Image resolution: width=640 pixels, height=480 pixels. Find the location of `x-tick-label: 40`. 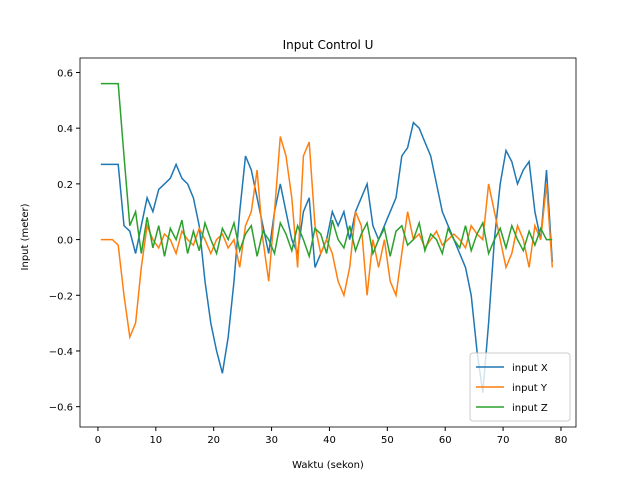

x-tick-label: 40 is located at coordinates (329, 440).